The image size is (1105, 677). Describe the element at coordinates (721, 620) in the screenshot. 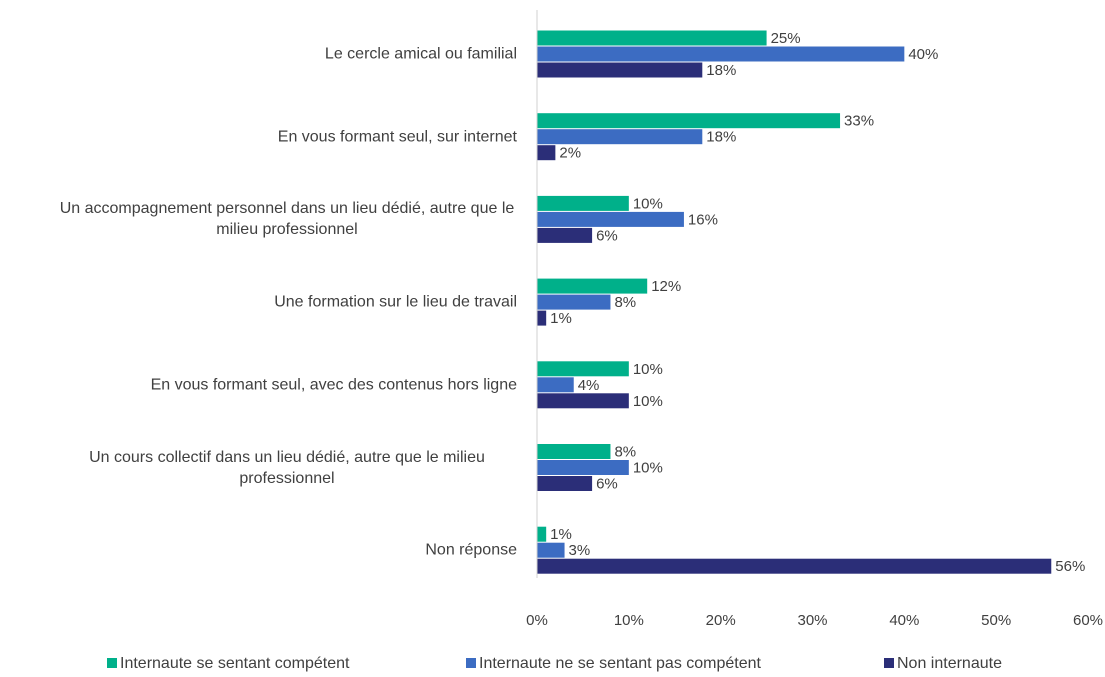

I see `x-tick-label: 20%` at that location.